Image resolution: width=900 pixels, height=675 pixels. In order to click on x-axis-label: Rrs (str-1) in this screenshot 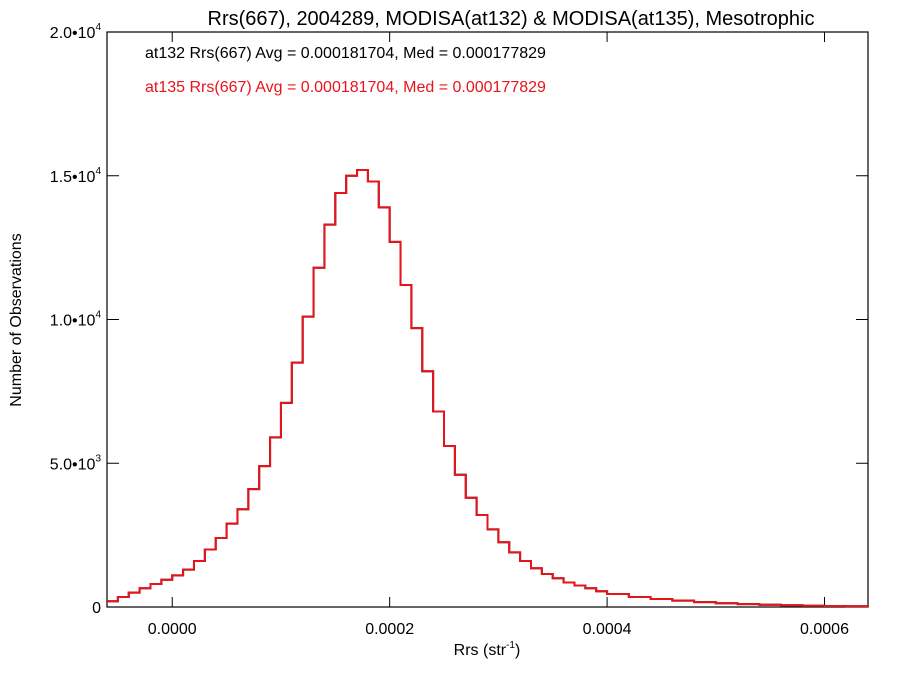, I will do `click(487, 649)`.